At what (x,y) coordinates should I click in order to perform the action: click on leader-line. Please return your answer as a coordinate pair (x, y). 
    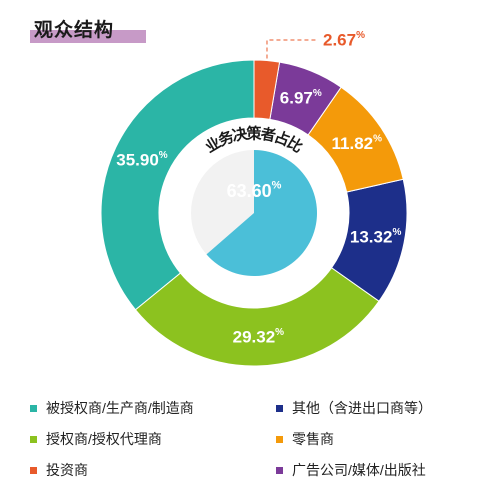
    Looking at the image, I should click on (291, 49).